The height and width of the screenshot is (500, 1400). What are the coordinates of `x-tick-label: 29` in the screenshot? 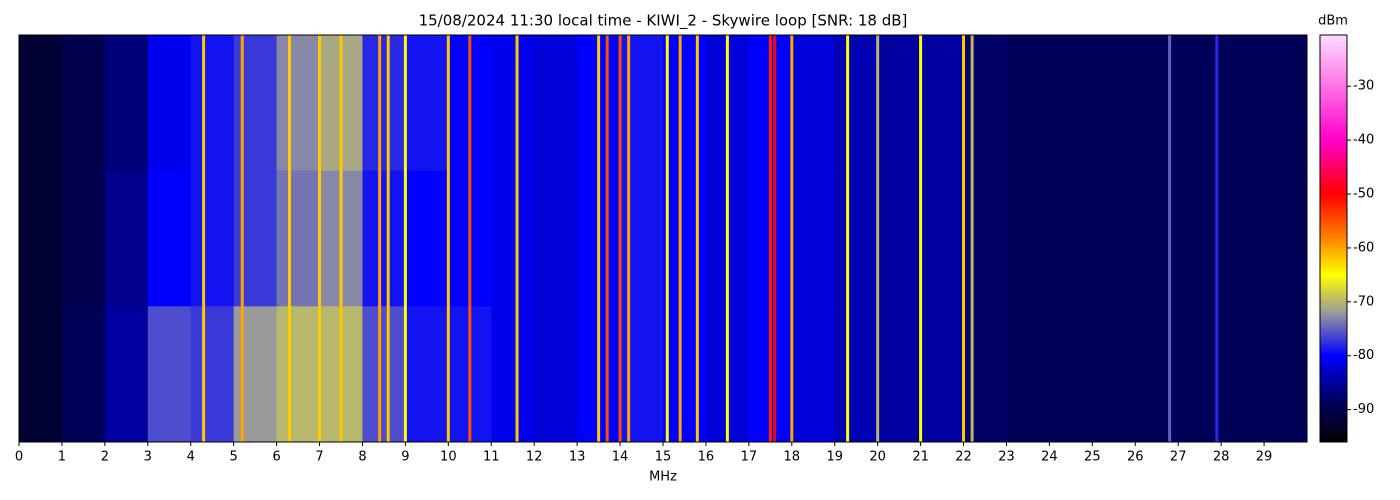 It's located at (1264, 457).